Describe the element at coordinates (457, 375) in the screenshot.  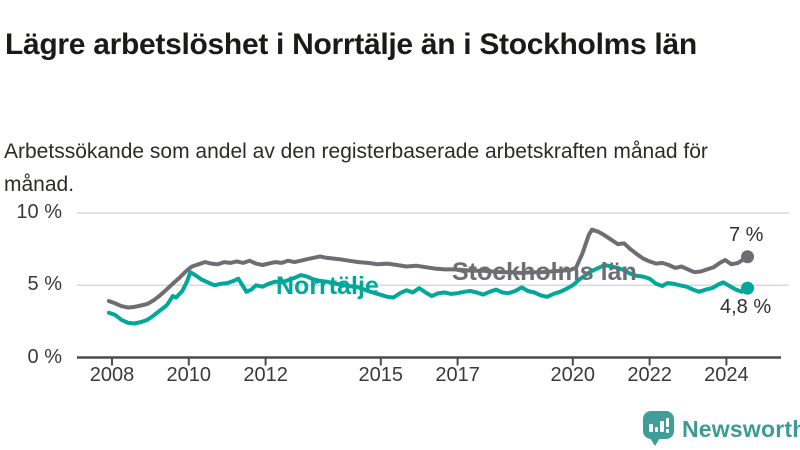
I see `x-tick-label: 2017` at that location.